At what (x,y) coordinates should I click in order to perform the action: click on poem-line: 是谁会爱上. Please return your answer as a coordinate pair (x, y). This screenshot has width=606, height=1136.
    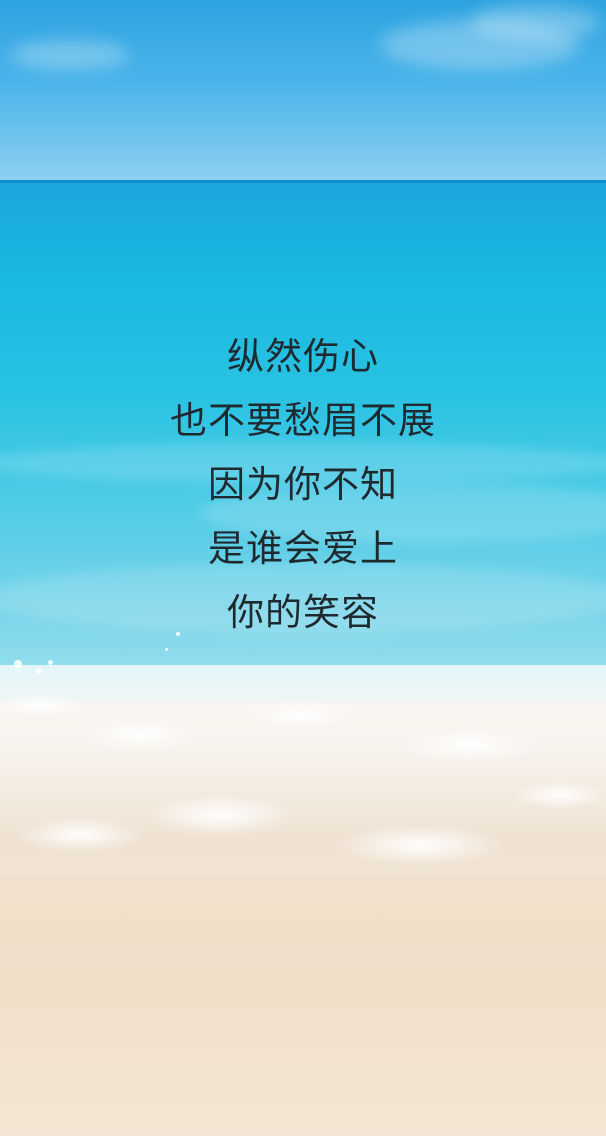
    Looking at the image, I should click on (303, 548).